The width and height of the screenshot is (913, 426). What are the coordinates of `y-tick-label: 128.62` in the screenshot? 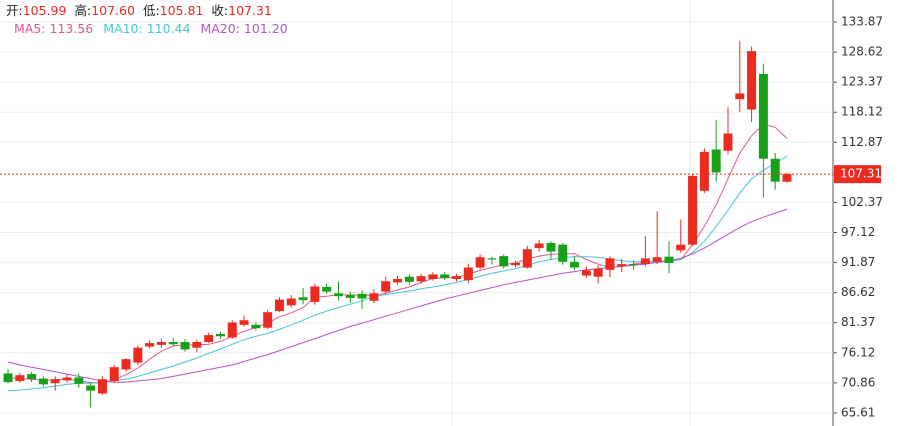 It's located at (862, 52).